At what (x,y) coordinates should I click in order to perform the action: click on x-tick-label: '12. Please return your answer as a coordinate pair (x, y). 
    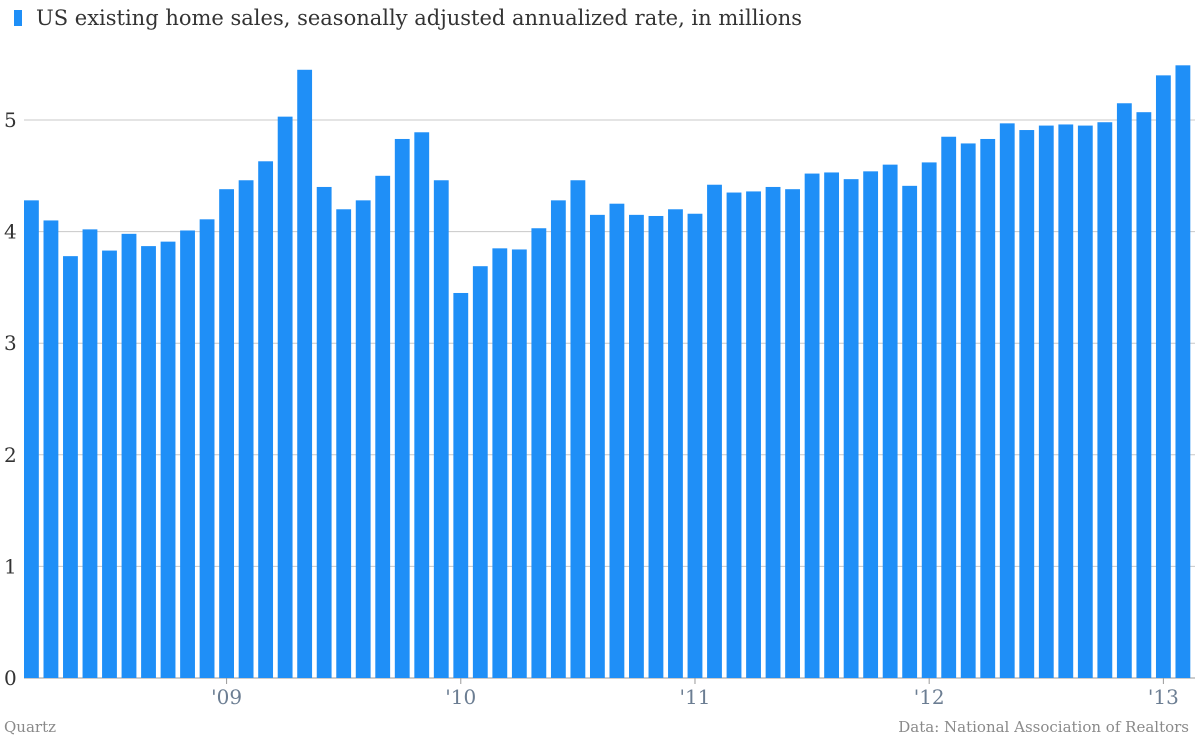
    Looking at the image, I should click on (929, 697).